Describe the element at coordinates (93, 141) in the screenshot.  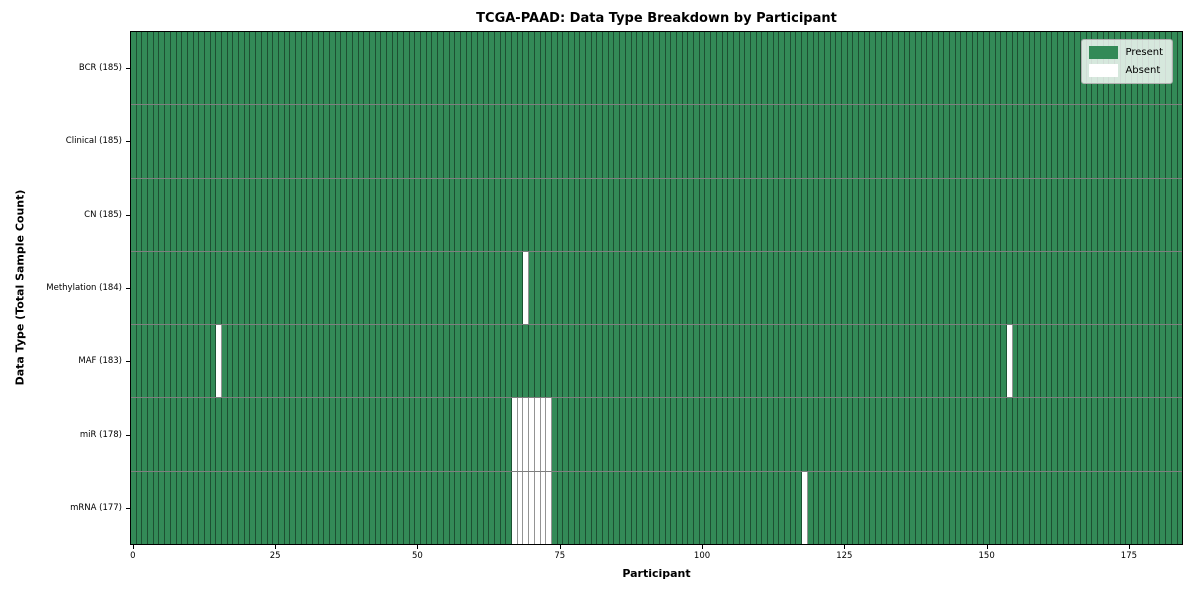
I see `ytick-label-Clinical: Clinical (185)` at that location.